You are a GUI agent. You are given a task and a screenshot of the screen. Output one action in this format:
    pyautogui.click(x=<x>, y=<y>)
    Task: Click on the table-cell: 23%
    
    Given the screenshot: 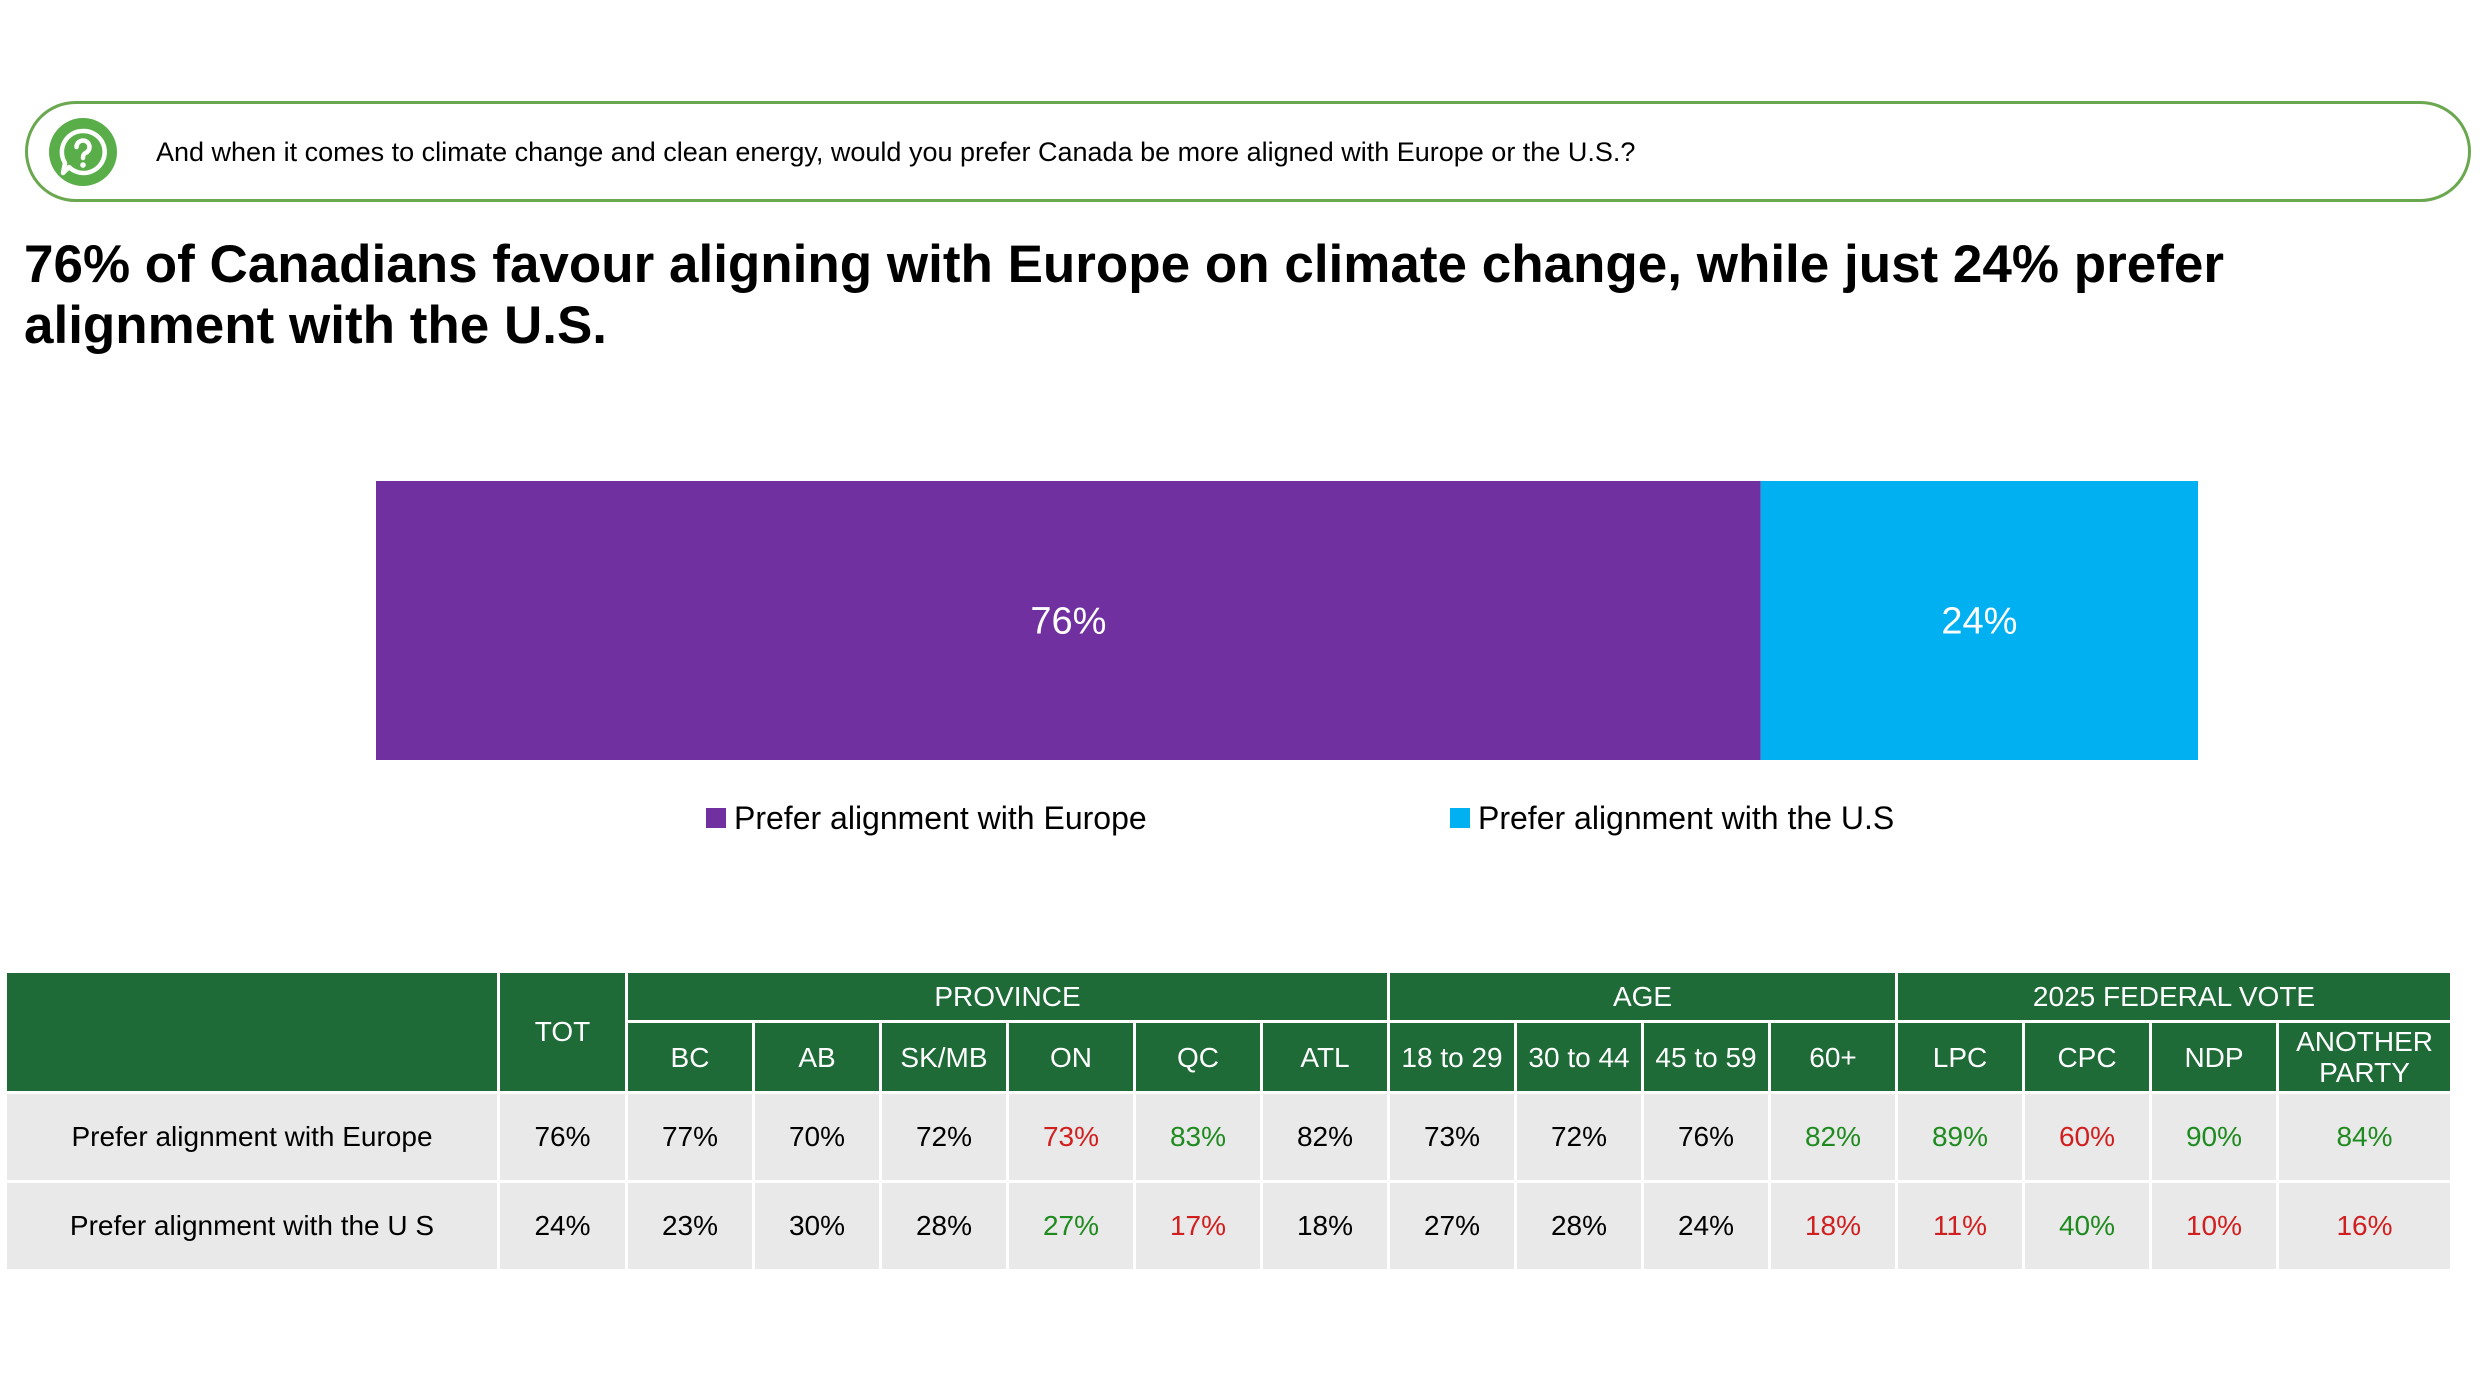 What is the action you would take?
    pyautogui.click(x=690, y=1226)
    